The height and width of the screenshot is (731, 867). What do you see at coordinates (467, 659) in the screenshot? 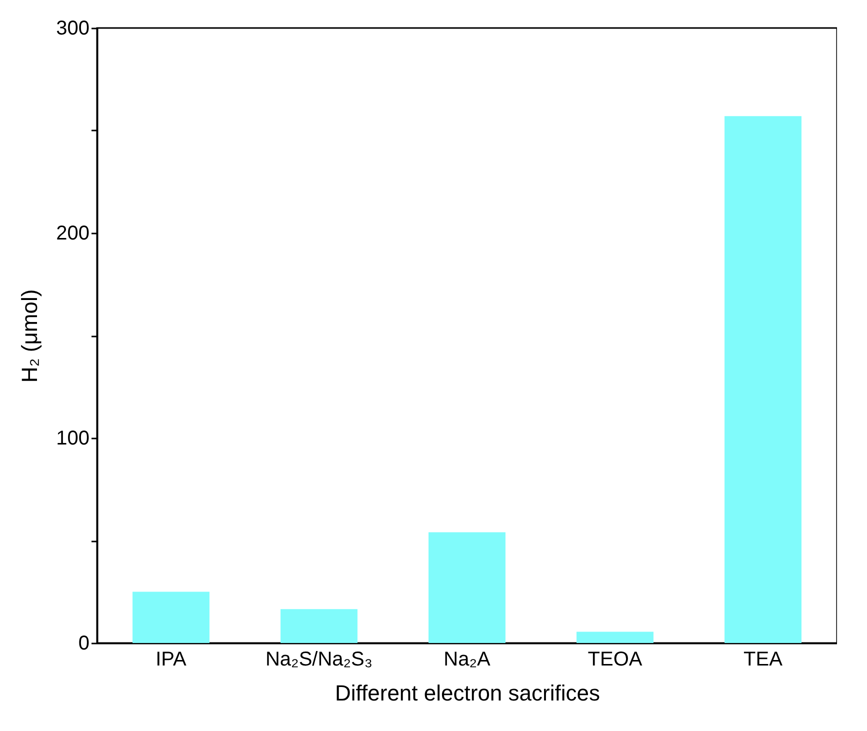
I see `x-tick-label: Na₂A` at bounding box center [467, 659].